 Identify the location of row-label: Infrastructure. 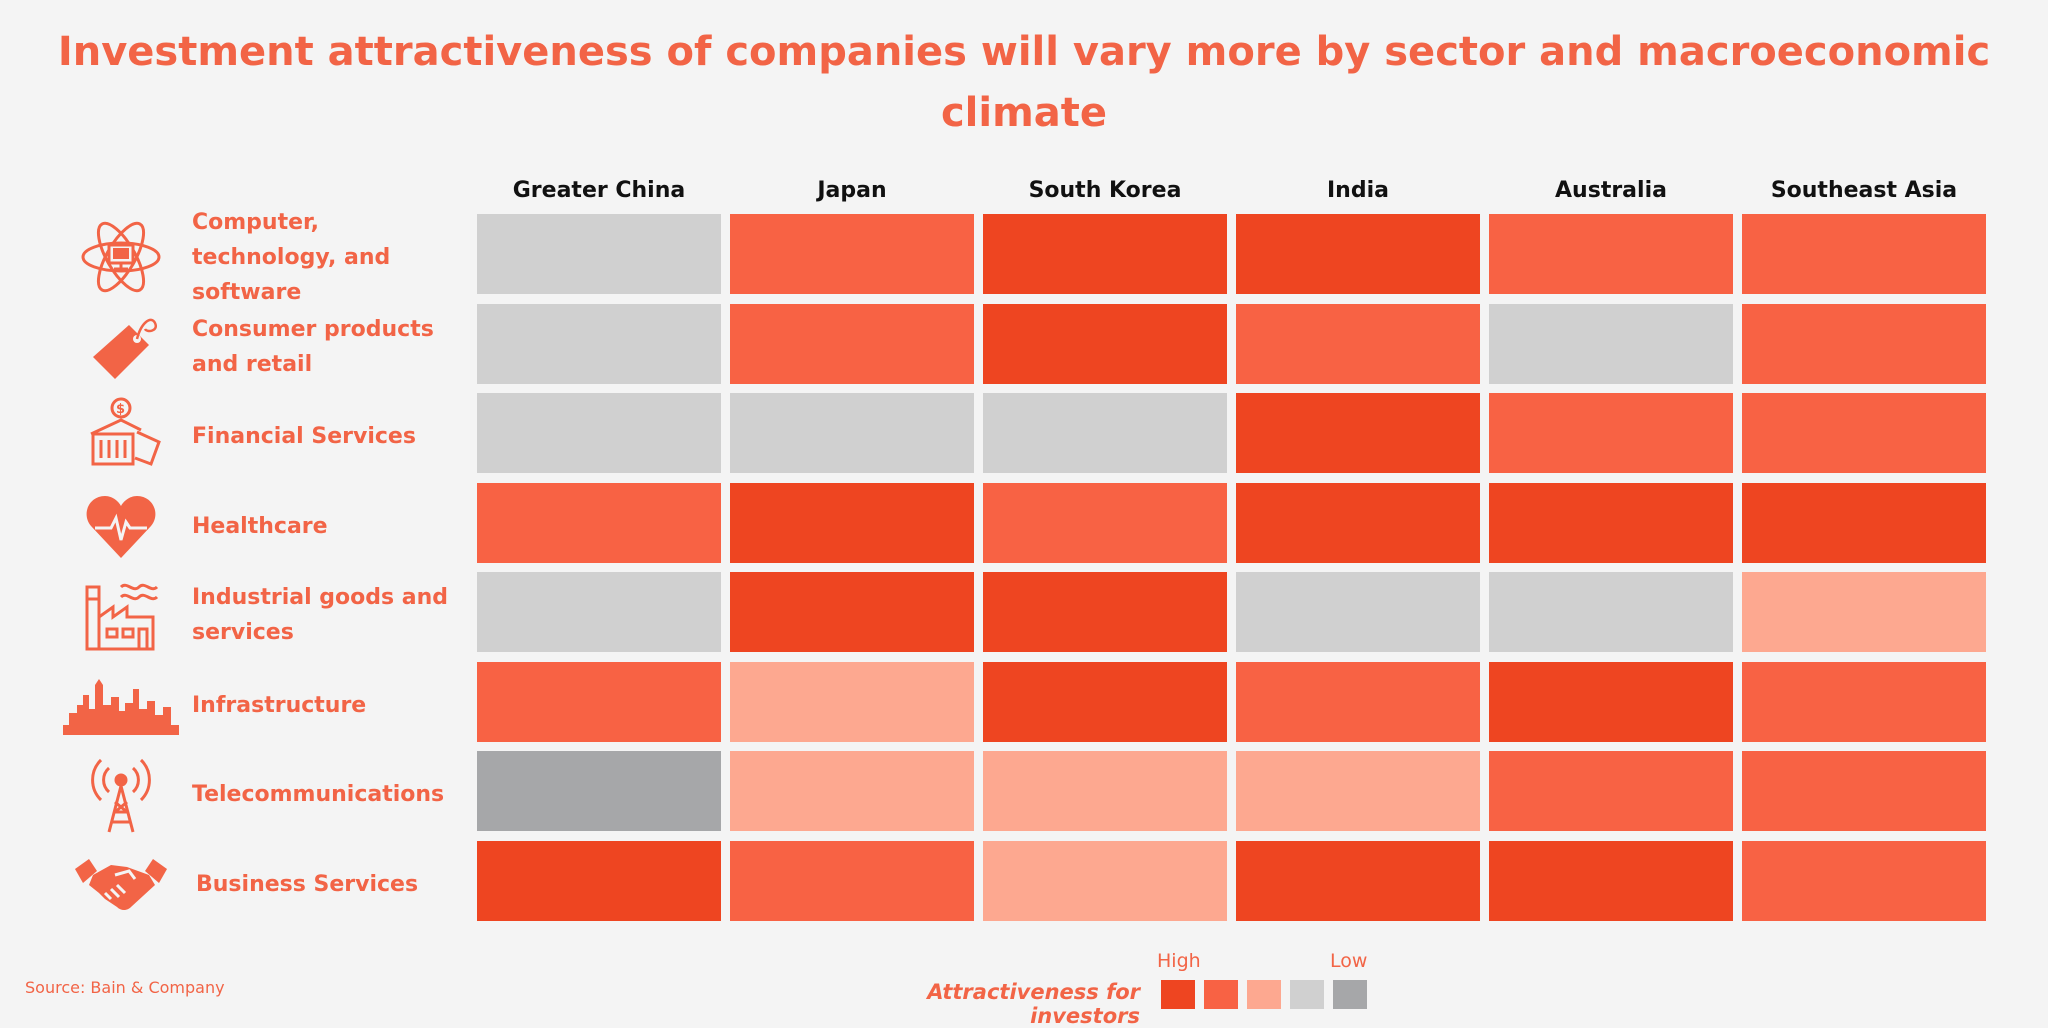
(327, 705).